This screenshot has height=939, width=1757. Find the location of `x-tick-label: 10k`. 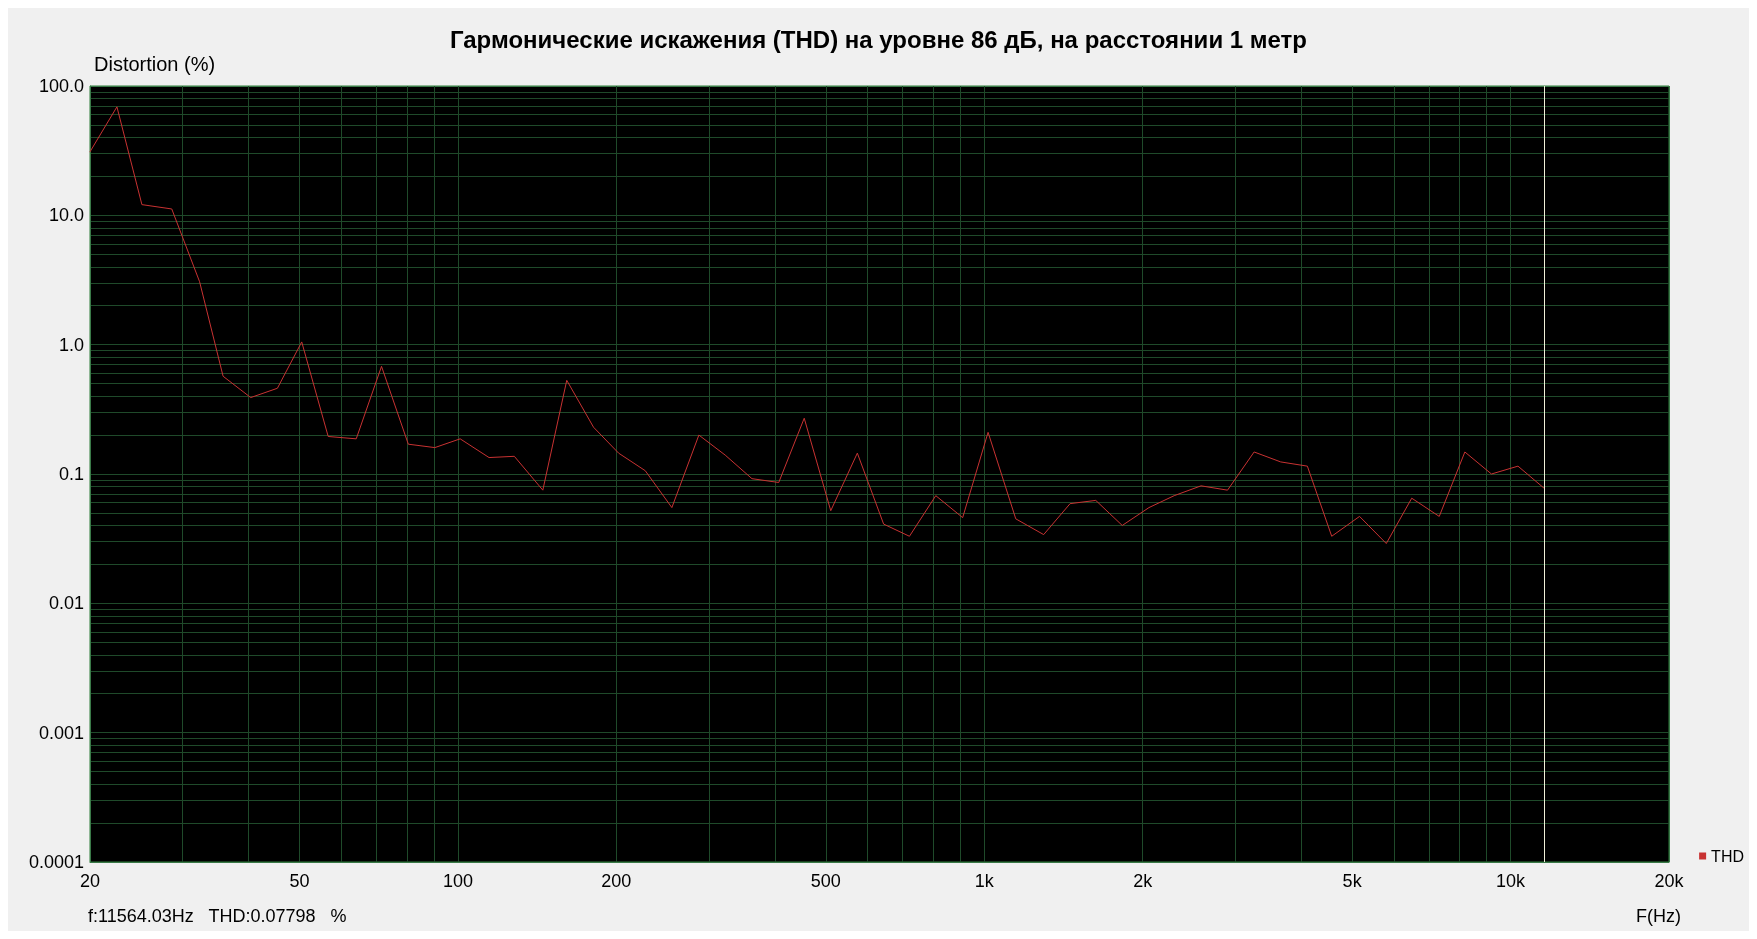

x-tick-label: 10k is located at coordinates (1511, 881).